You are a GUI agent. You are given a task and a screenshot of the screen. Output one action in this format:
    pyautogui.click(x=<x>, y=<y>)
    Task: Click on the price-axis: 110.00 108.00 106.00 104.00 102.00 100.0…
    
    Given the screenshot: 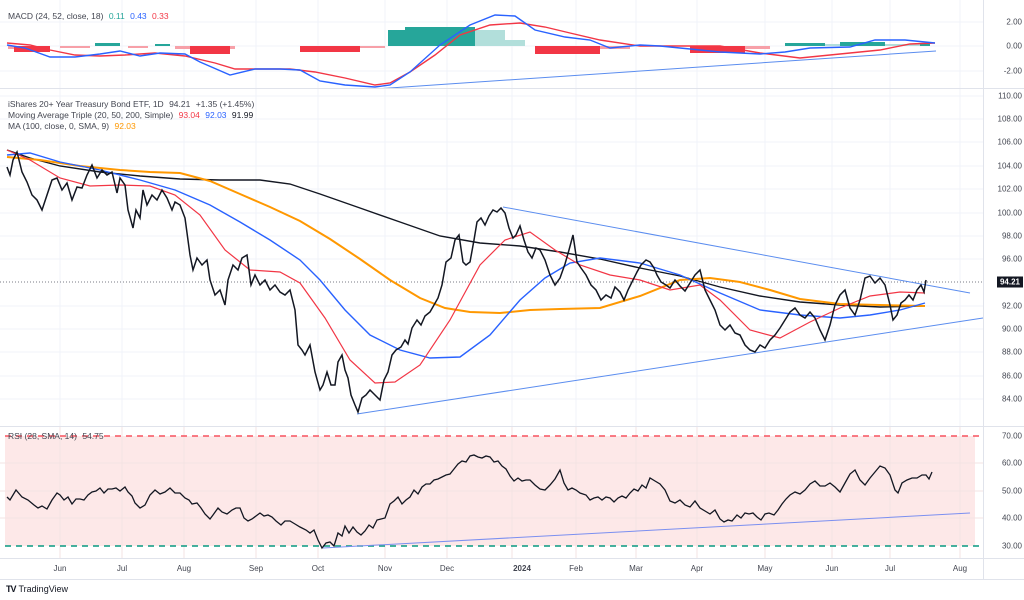 What is the action you would take?
    pyautogui.click(x=1003, y=257)
    